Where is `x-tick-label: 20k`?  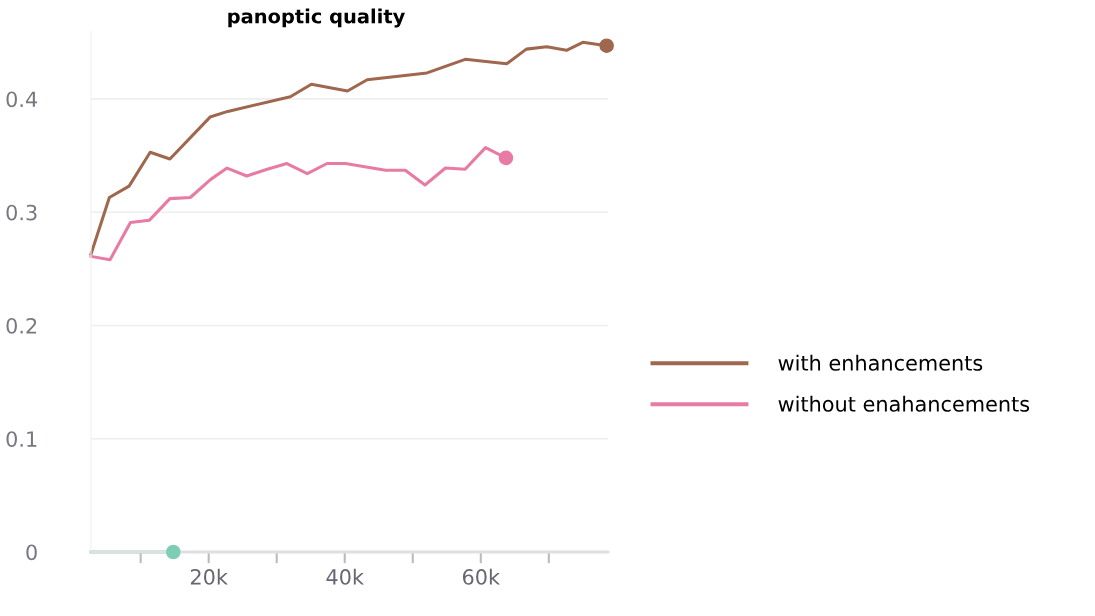
x-tick-label: 20k is located at coordinates (209, 576).